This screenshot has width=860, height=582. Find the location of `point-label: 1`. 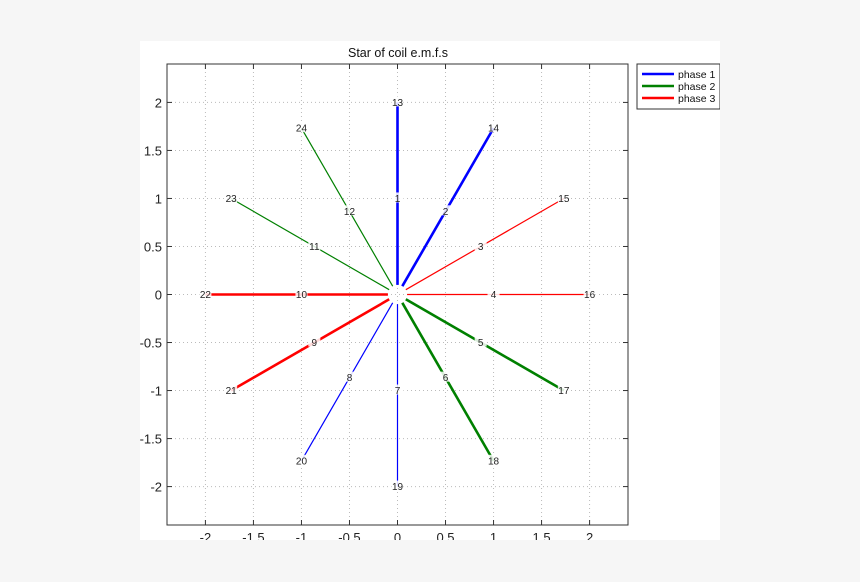

point-label: 1 is located at coordinates (398, 199).